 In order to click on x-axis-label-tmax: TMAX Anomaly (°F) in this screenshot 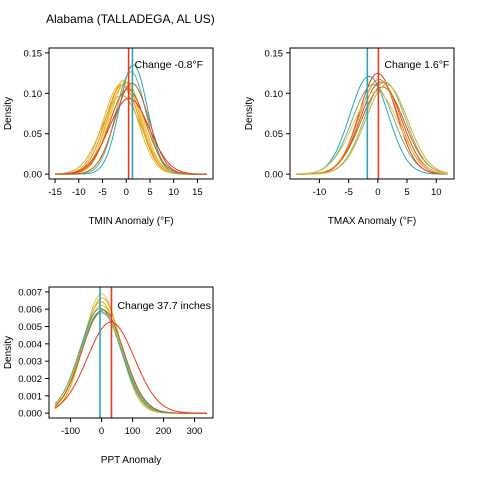, I will do `click(372, 221)`.